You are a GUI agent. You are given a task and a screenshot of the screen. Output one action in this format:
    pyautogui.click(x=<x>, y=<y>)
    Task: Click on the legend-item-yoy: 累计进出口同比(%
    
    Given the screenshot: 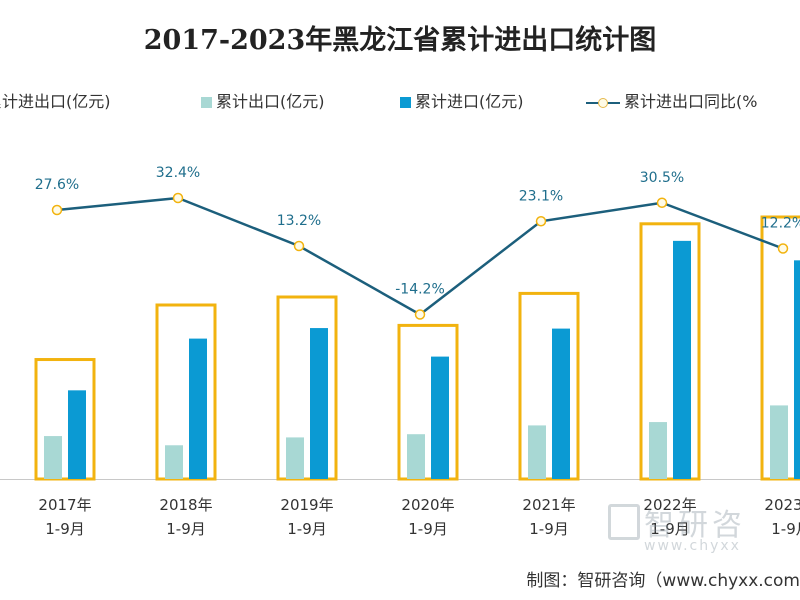 What is the action you would take?
    pyautogui.click(x=671, y=100)
    